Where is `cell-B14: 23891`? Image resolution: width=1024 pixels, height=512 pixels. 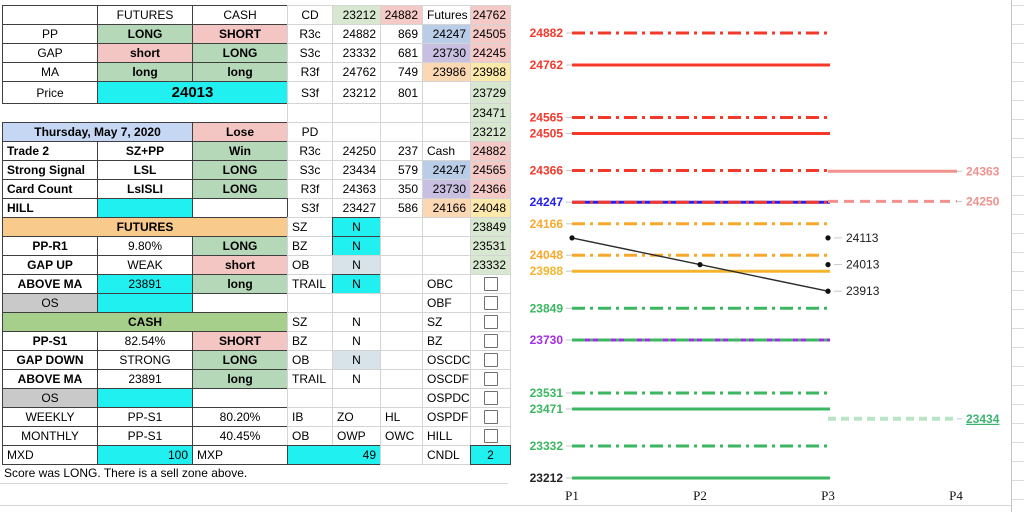 cell-B14: 23891 is located at coordinates (145, 284).